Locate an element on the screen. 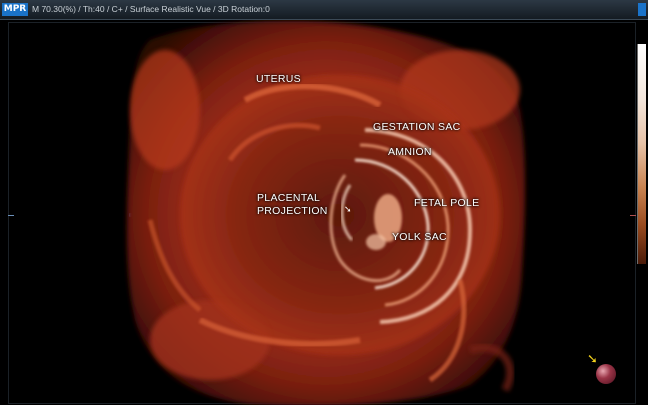  right-lower-streak is located at coordinates (447, 331).